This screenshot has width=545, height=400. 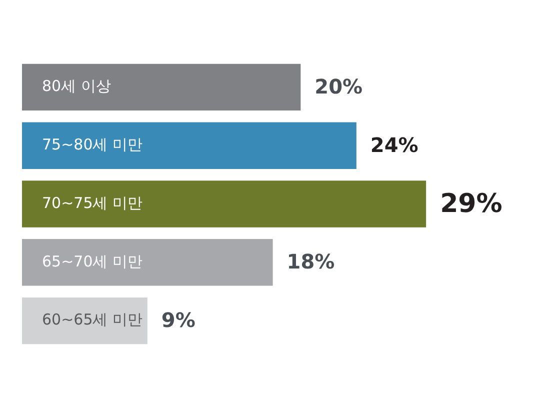 I want to click on y-tick-label: 65~70세 미만, so click(x=92, y=261).